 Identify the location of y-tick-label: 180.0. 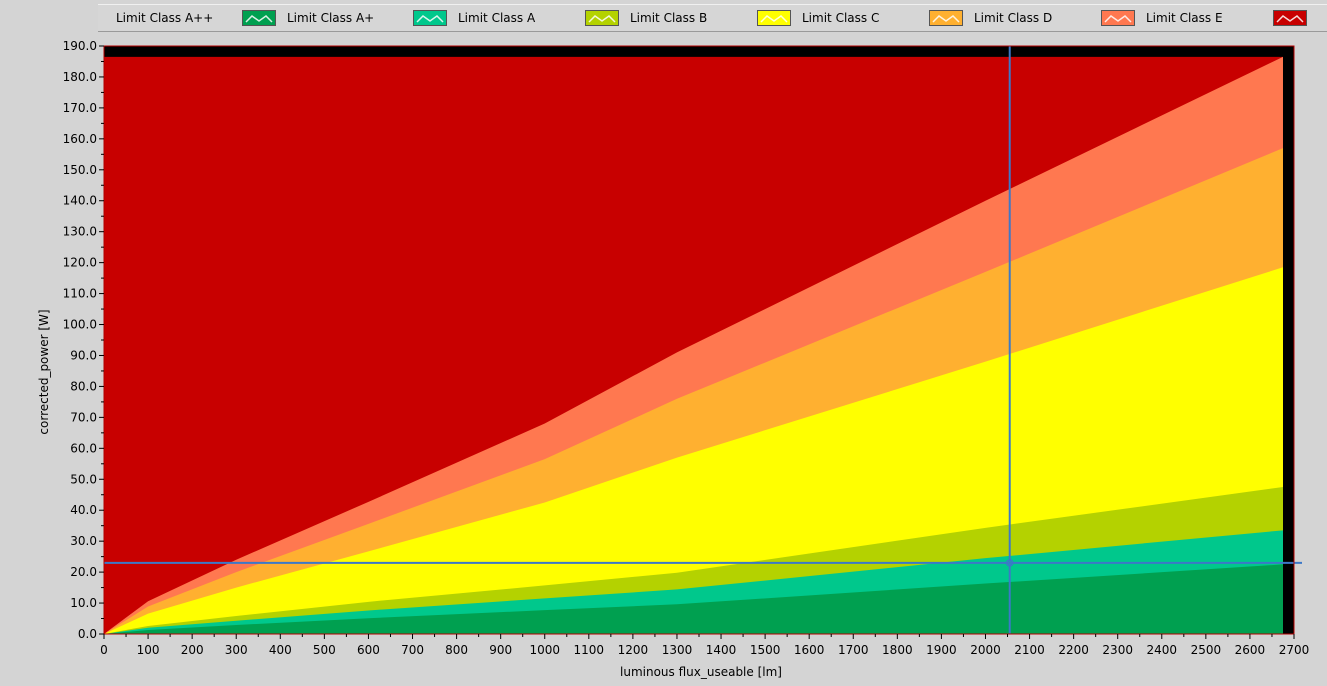
(80, 77).